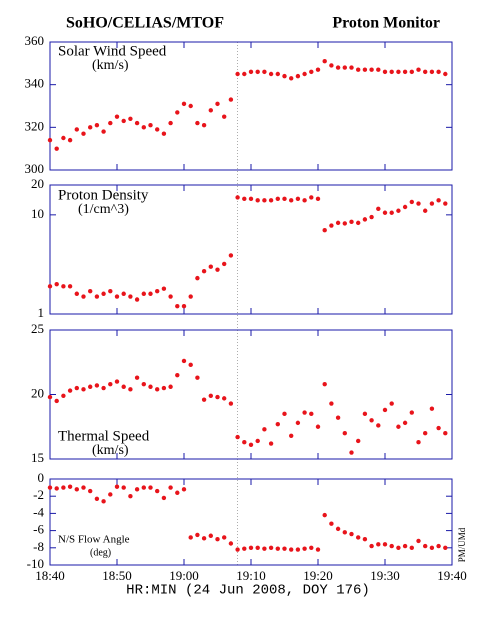  Describe the element at coordinates (38, 546) in the screenshot. I see `y-tick-label: -8` at that location.